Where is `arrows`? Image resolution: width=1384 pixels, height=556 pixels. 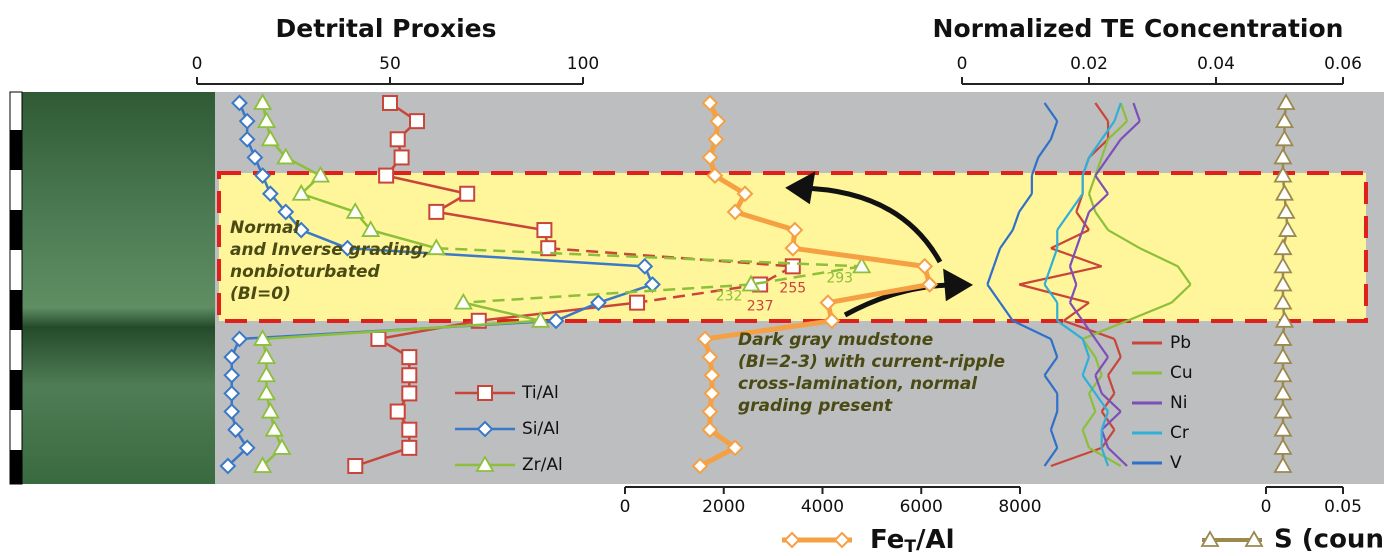 arrows is located at coordinates (879, 244).